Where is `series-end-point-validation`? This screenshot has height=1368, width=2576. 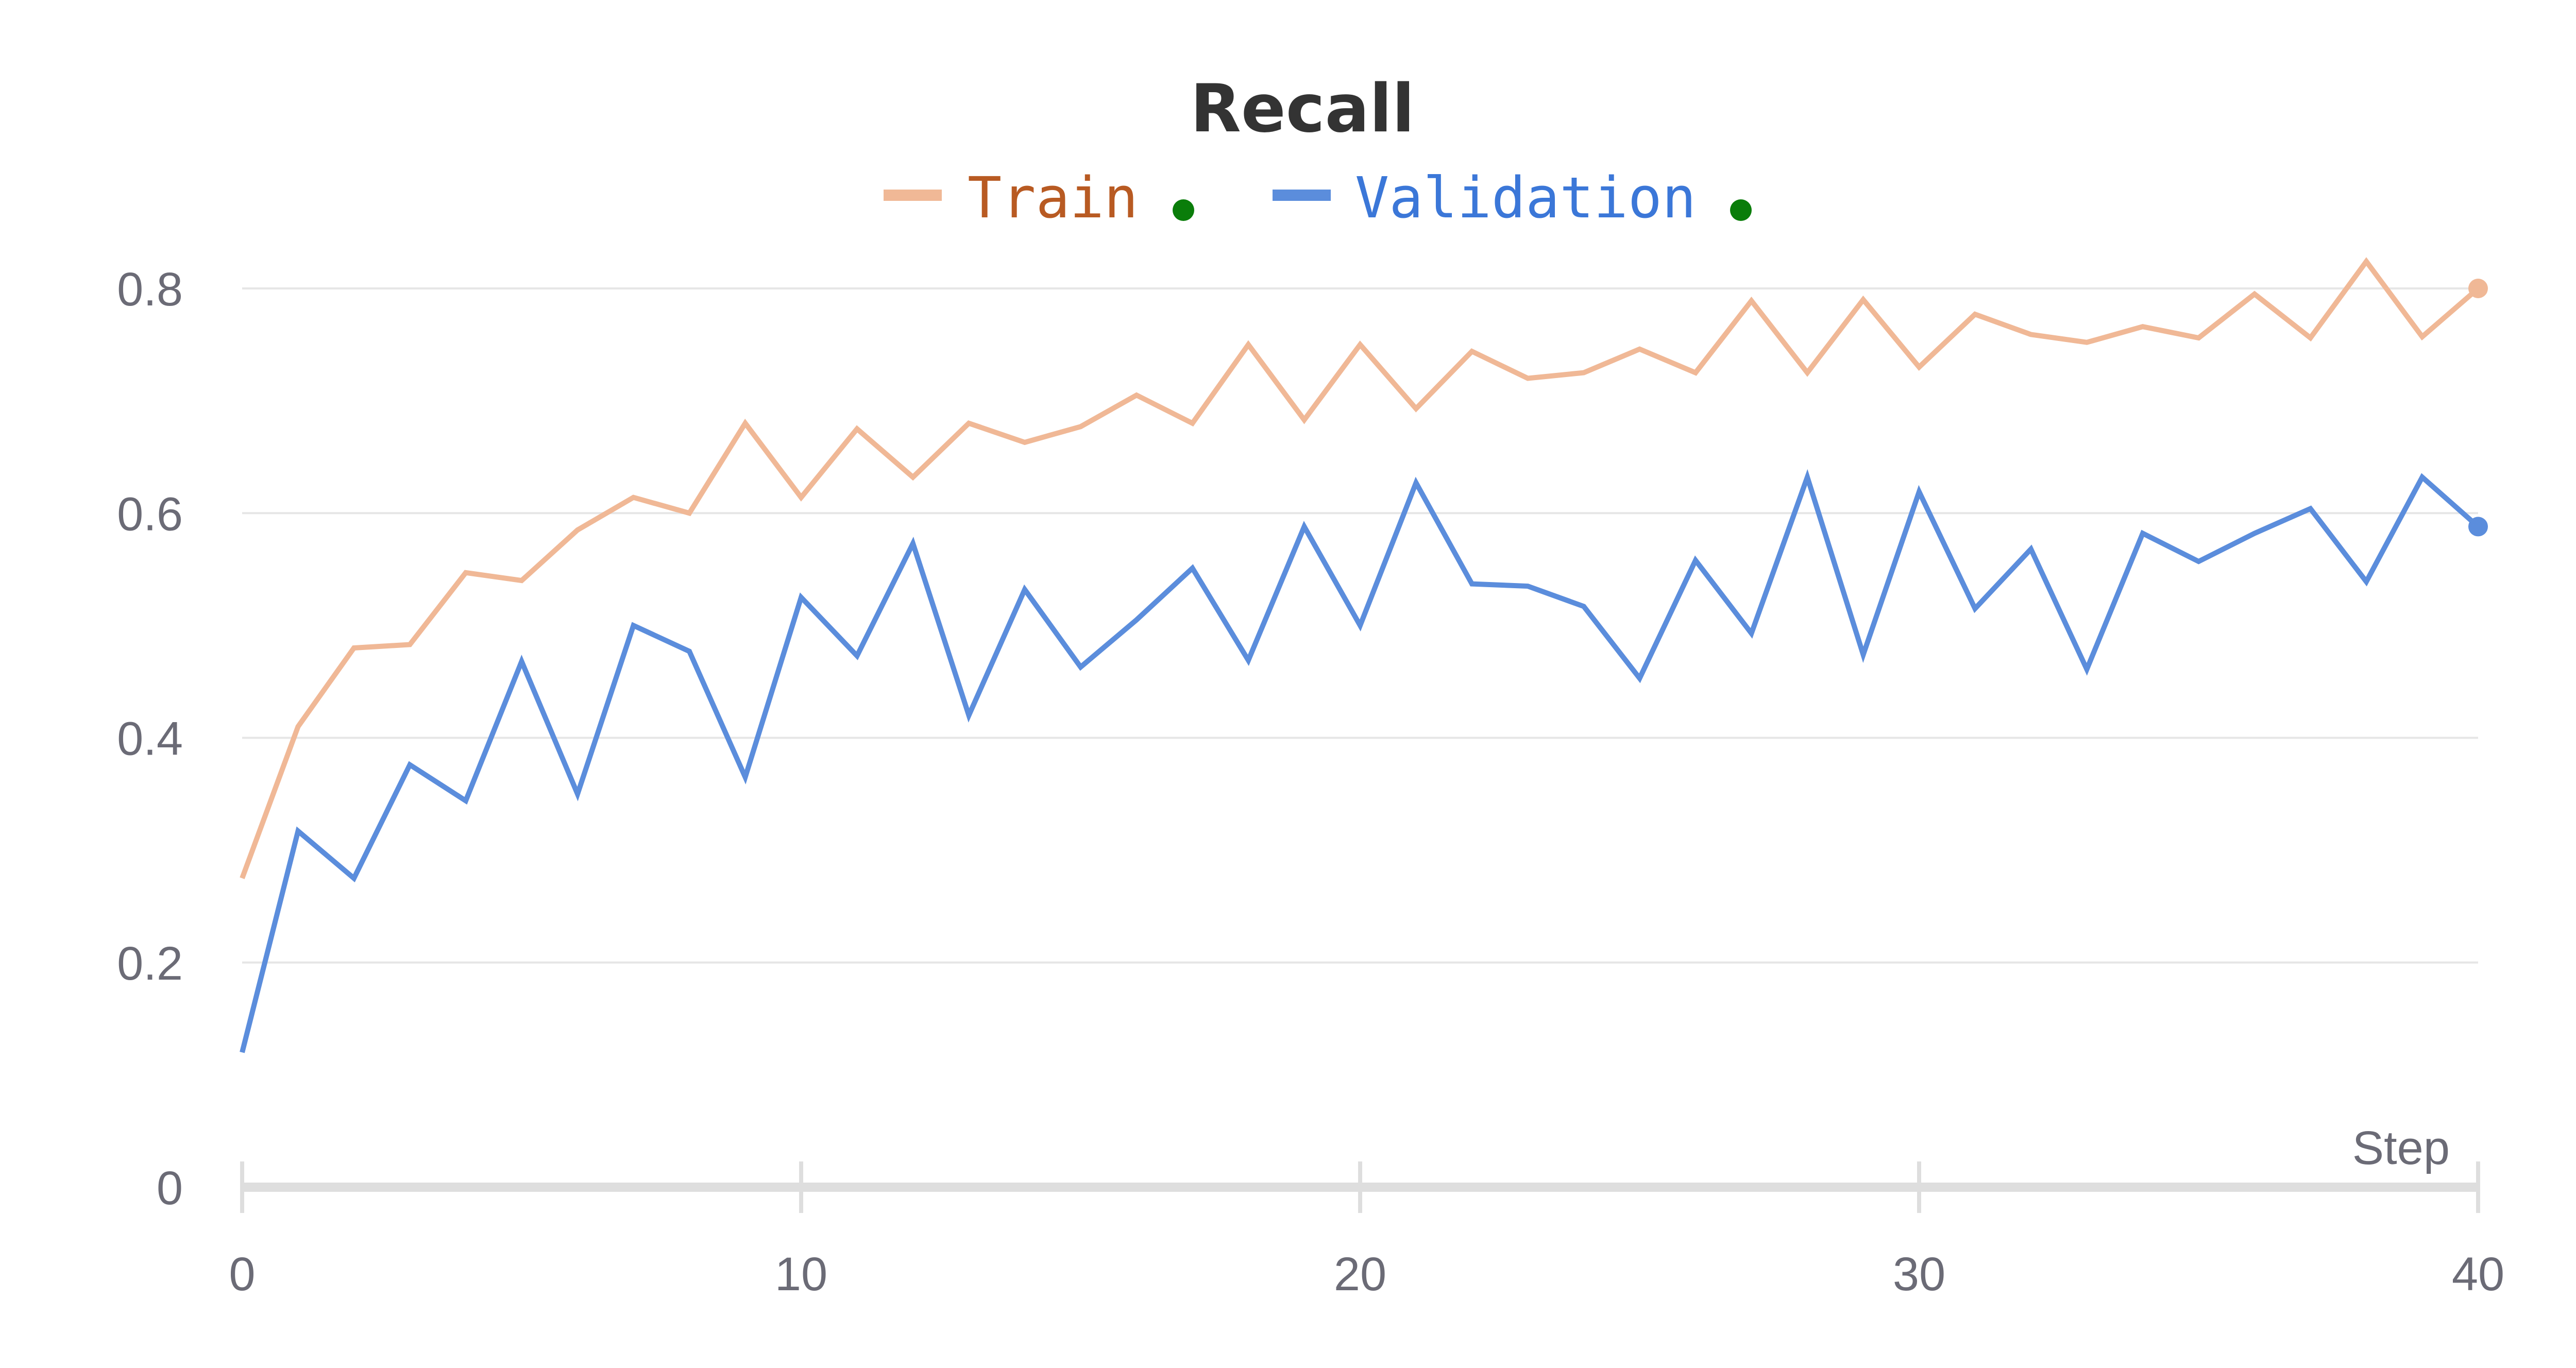 series-end-point-validation is located at coordinates (2478, 527).